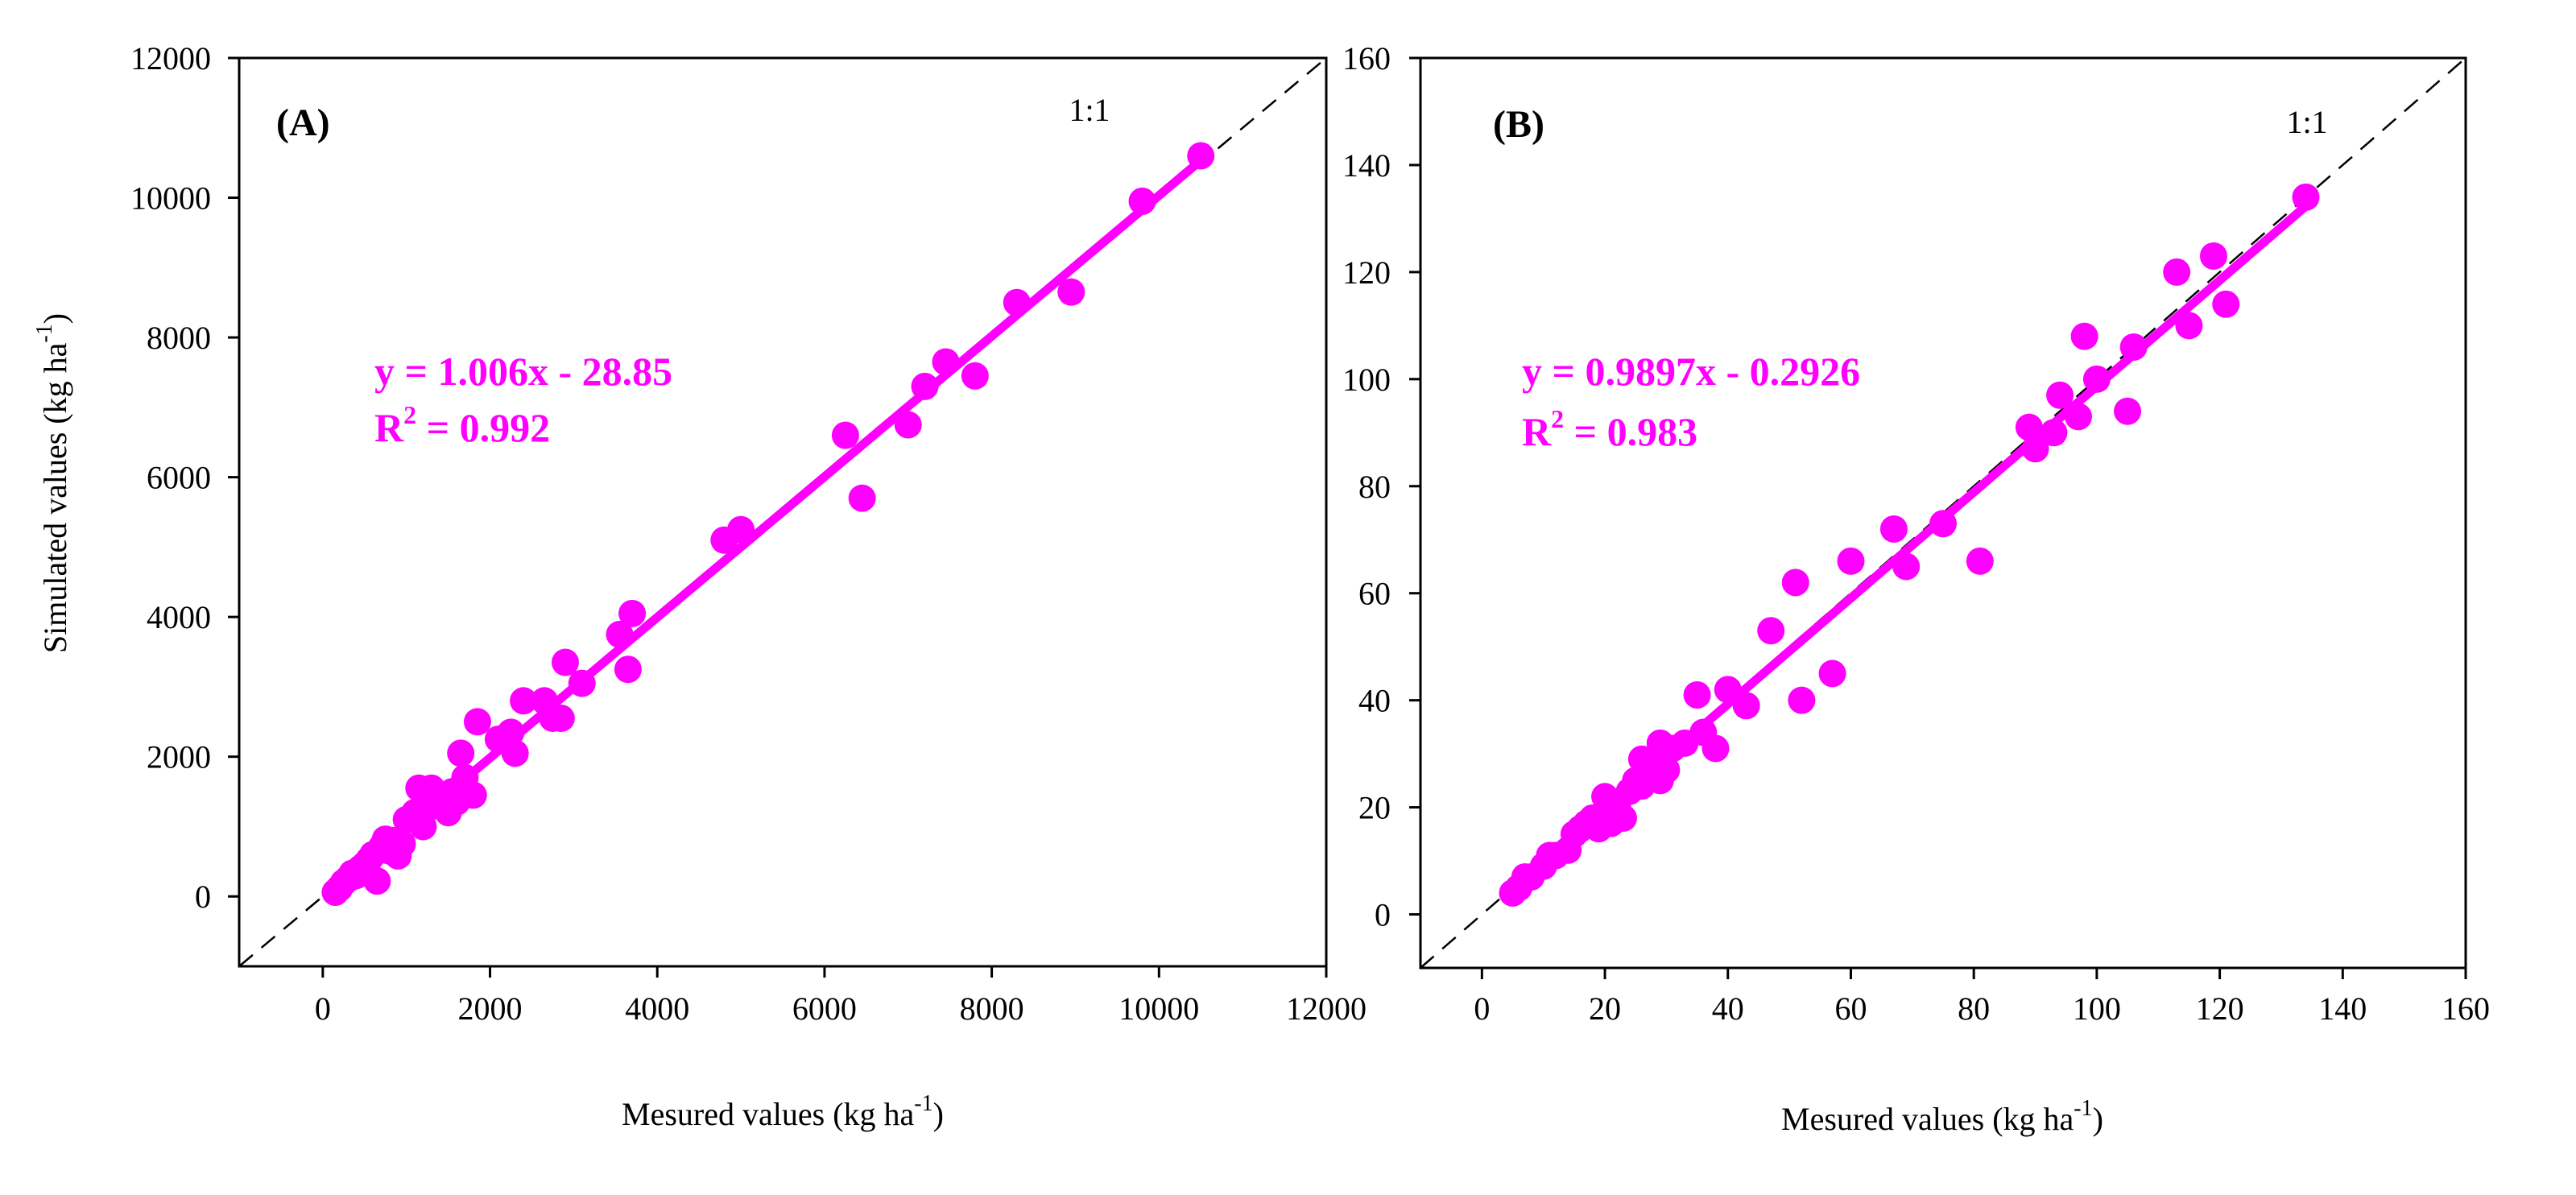  Describe the element at coordinates (523, 371) in the screenshot. I see `regression-equation: y = 1.006x - 28.85` at that location.